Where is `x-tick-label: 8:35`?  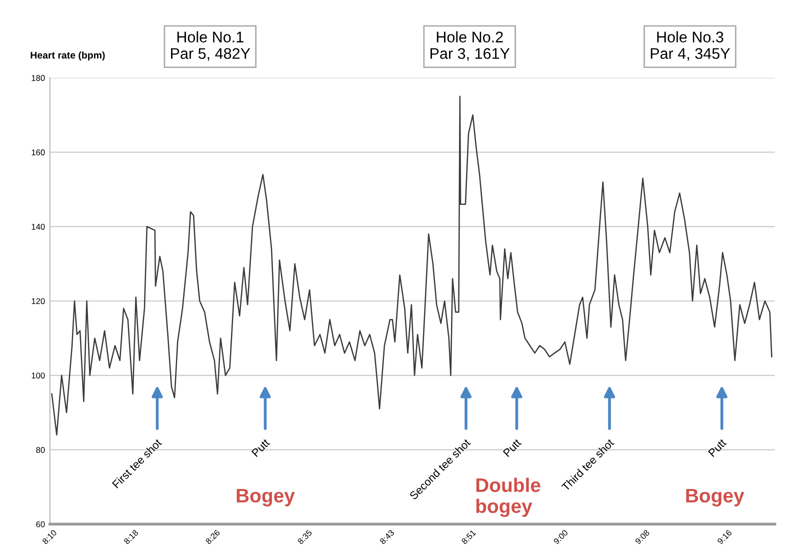
x-tick-label: 8:35 is located at coordinates (304, 537).